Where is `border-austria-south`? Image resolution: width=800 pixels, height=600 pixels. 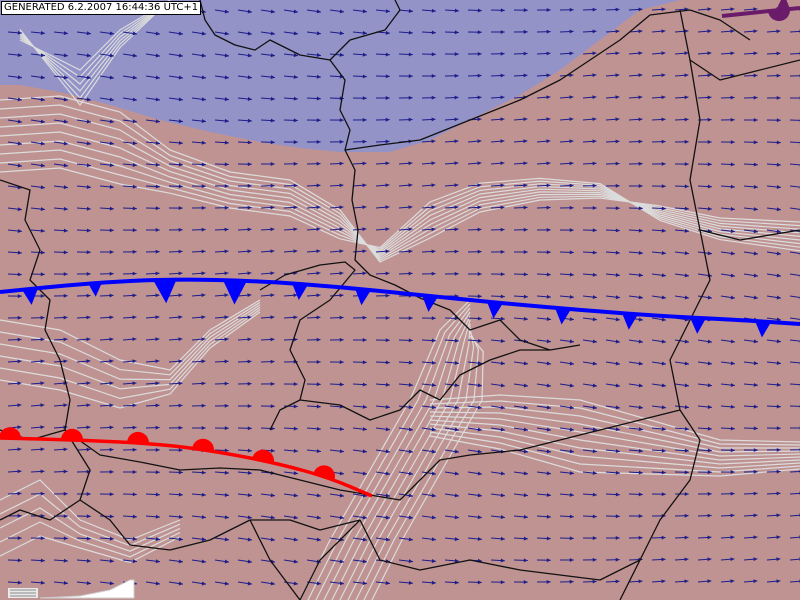 border-austria-south is located at coordinates (242, 465).